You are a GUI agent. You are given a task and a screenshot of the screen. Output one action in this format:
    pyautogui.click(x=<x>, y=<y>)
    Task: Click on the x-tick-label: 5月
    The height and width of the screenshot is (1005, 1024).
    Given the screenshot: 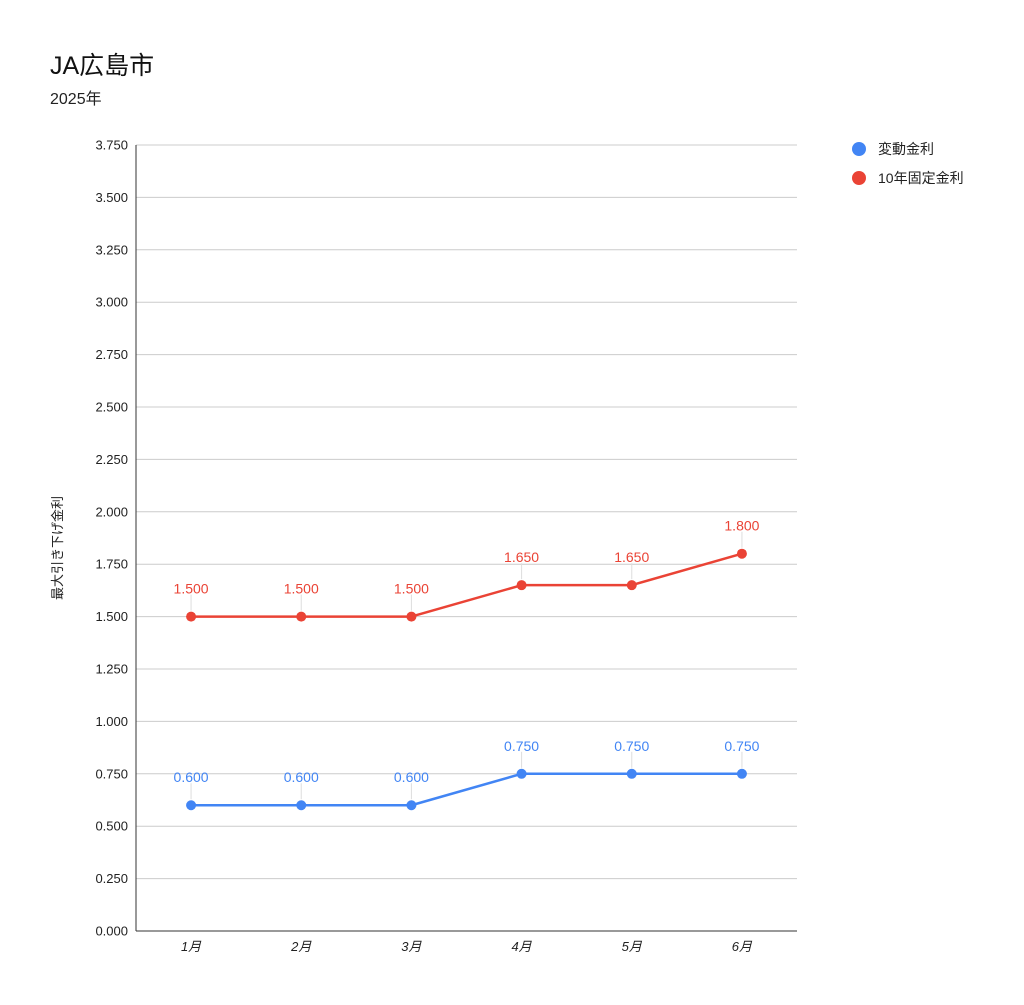 What is the action you would take?
    pyautogui.click(x=632, y=946)
    